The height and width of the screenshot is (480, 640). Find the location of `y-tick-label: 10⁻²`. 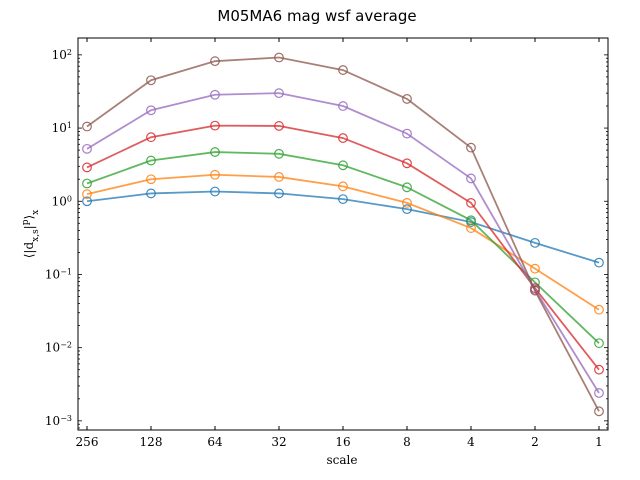

y-tick-label: 10⁻² is located at coordinates (58, 347).